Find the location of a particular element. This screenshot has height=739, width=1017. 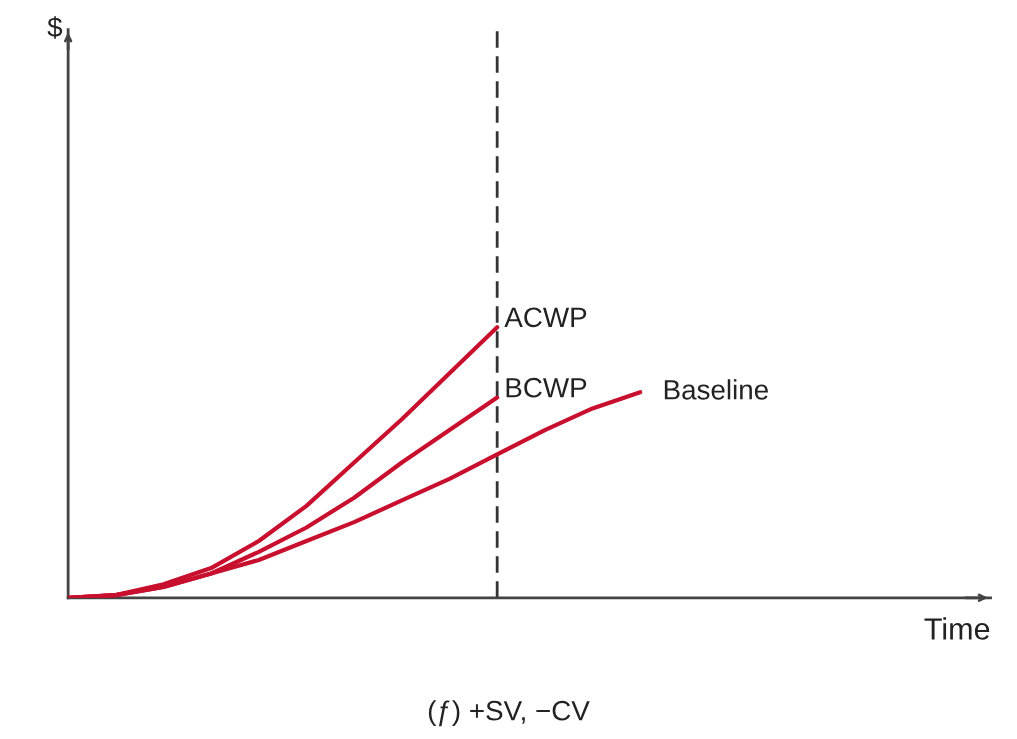

text: (ƒ) +SV, −CV is located at coordinates (509, 713).